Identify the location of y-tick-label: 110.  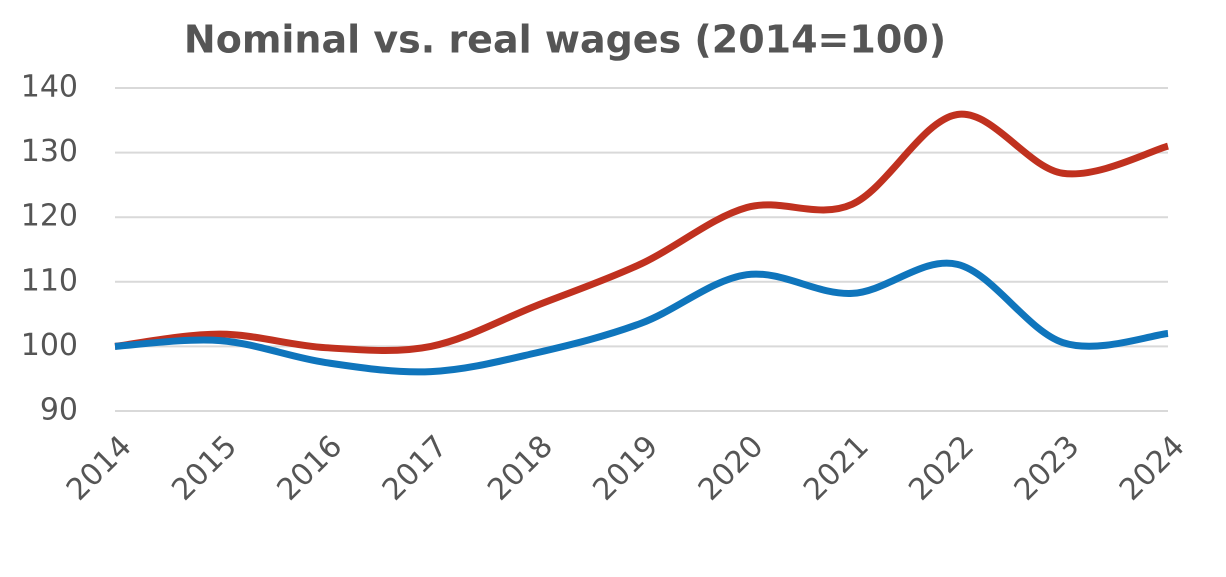
(49, 280).